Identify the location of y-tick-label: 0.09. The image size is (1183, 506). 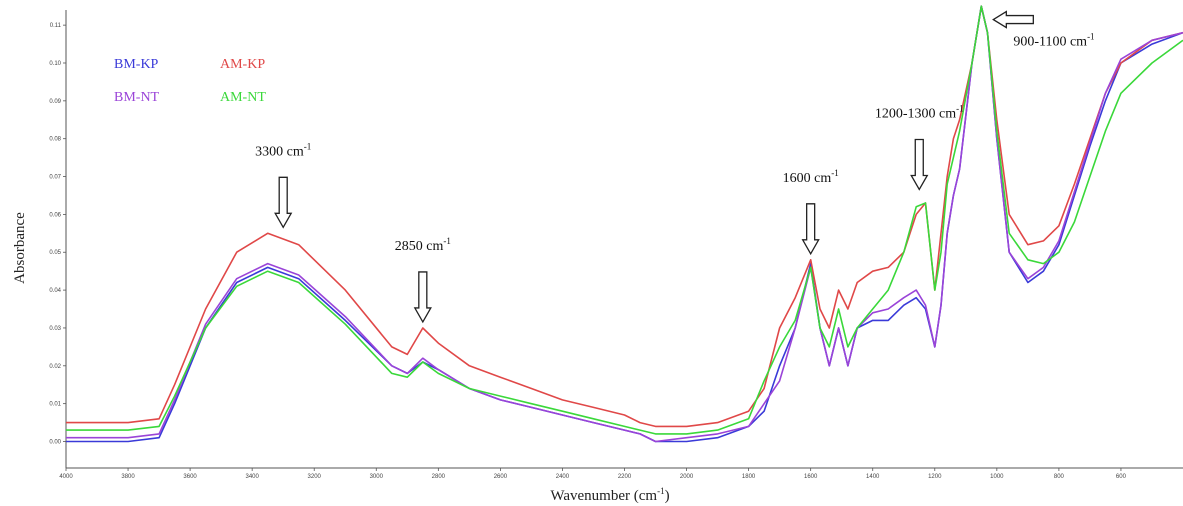
(55, 102).